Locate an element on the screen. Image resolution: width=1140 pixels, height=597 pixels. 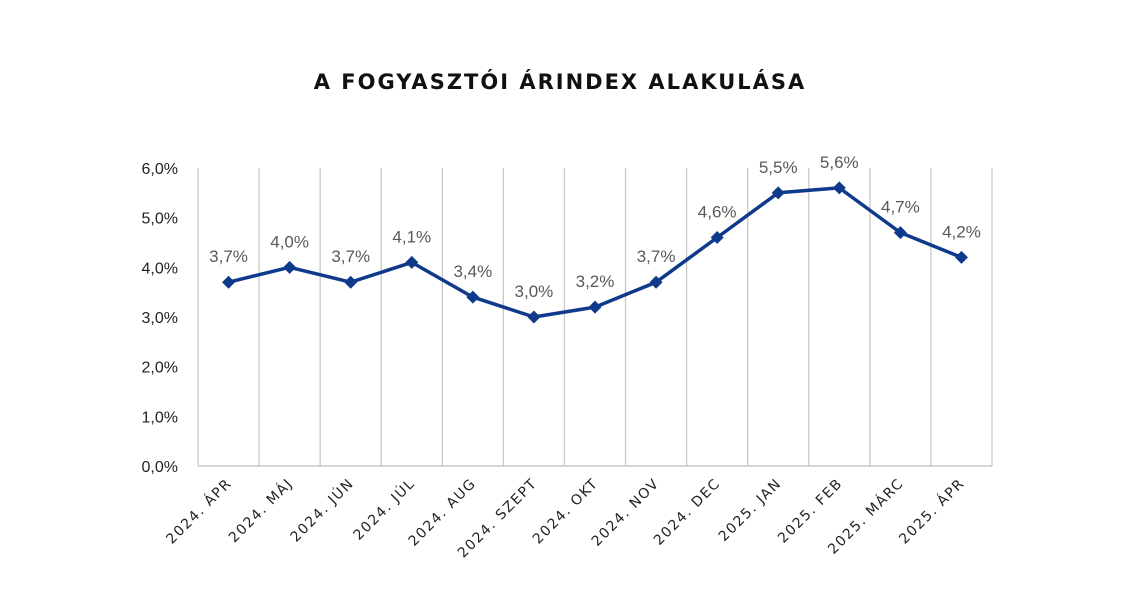
x-tick-label: 2025. ÁPR is located at coordinates (932, 511).